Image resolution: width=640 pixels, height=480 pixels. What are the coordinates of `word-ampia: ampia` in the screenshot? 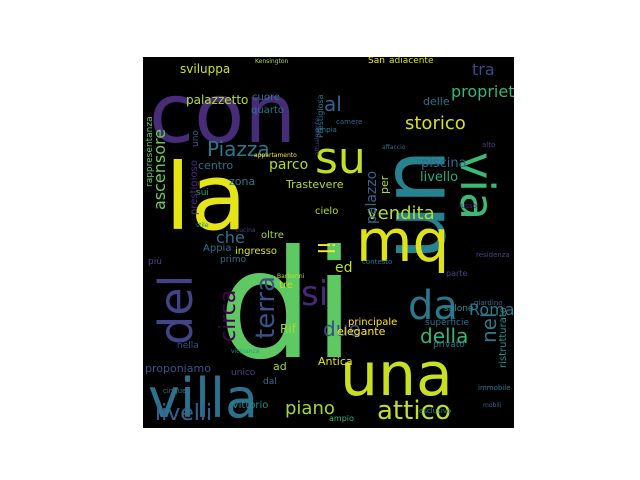 It's located at (326, 130).